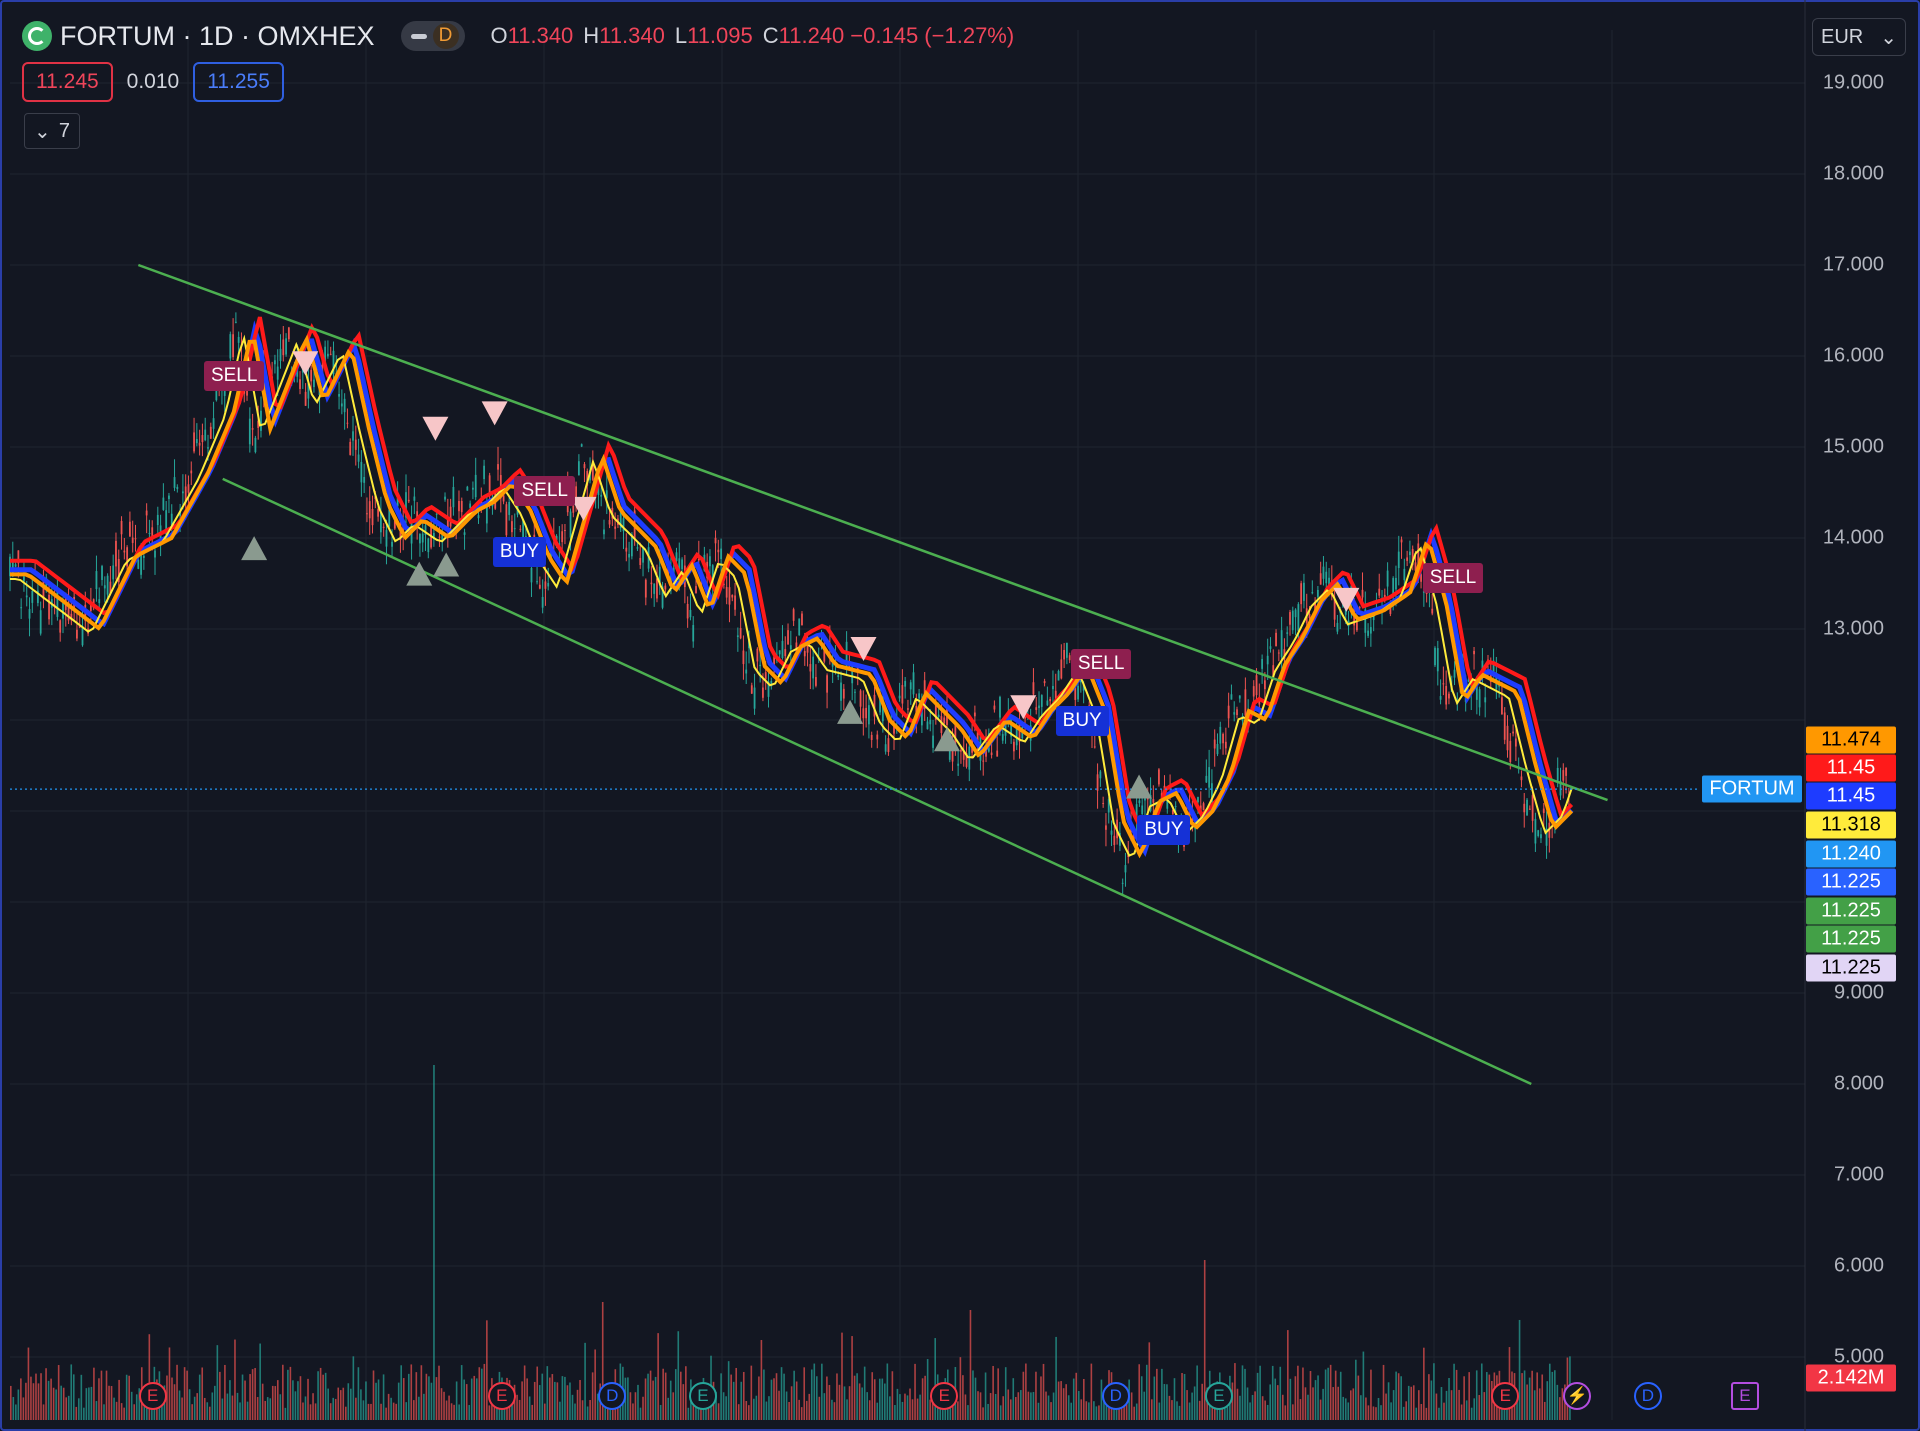 The image size is (1920, 1431). What do you see at coordinates (681, 35) in the screenshot?
I see `low-label: L` at bounding box center [681, 35].